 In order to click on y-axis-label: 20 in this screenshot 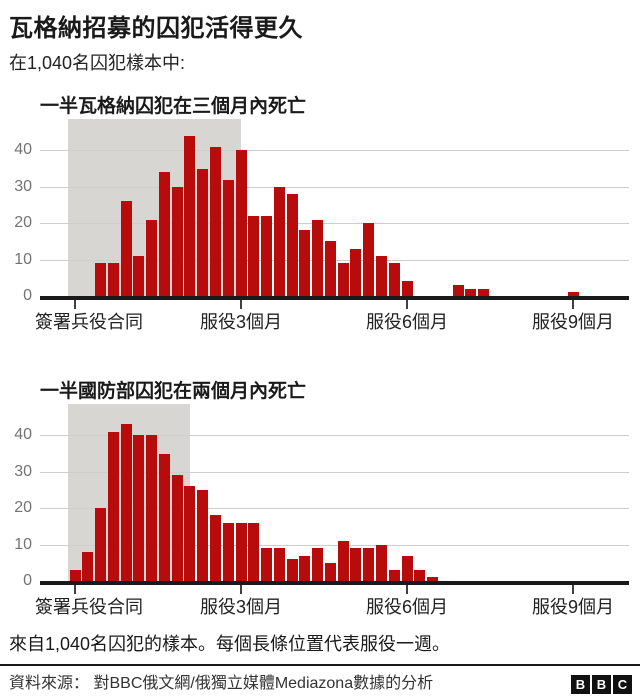, I will do `click(23, 223)`.